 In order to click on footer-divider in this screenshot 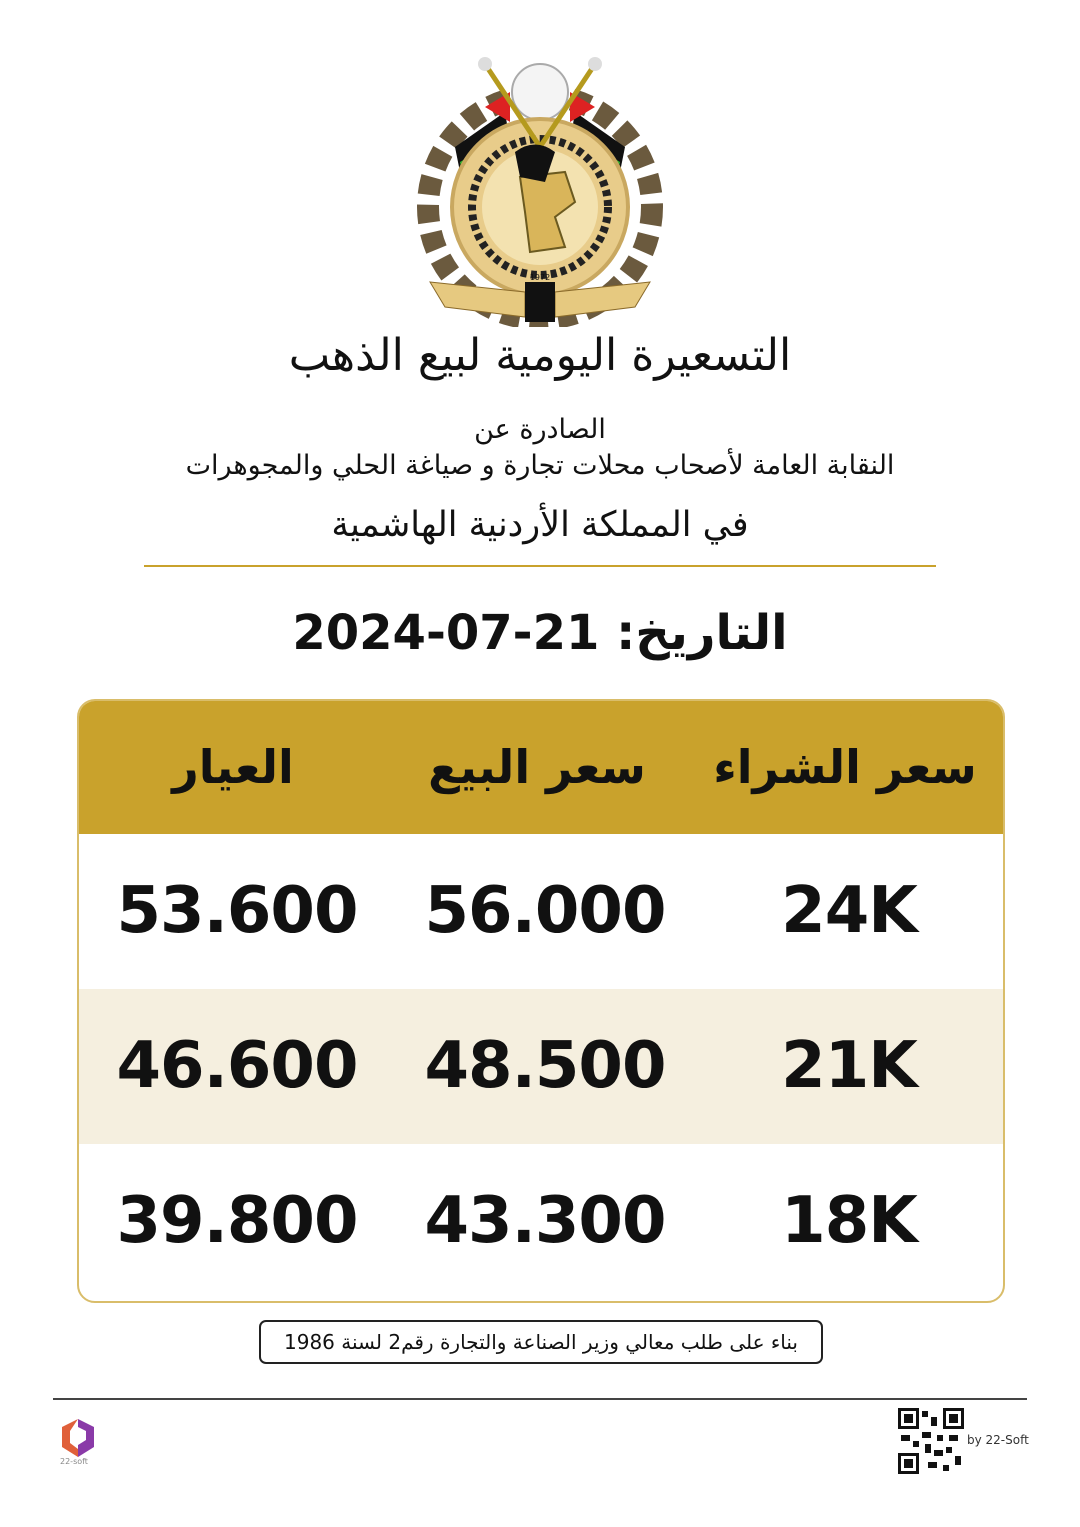, I will do `click(540, 1399)`.